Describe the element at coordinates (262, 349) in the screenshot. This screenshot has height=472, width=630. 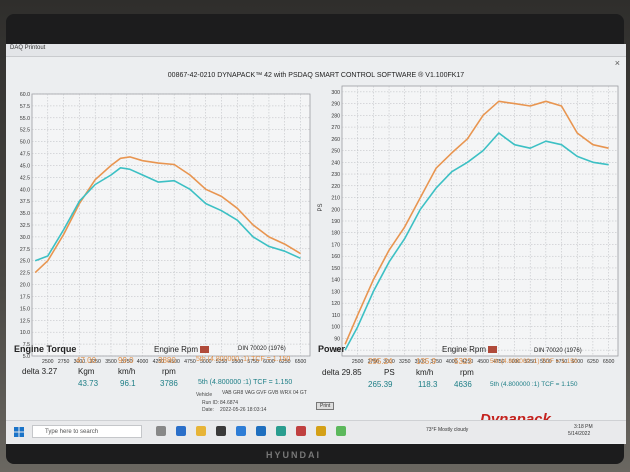
I see `torque-din: DIN 70020 (1976)` at that location.